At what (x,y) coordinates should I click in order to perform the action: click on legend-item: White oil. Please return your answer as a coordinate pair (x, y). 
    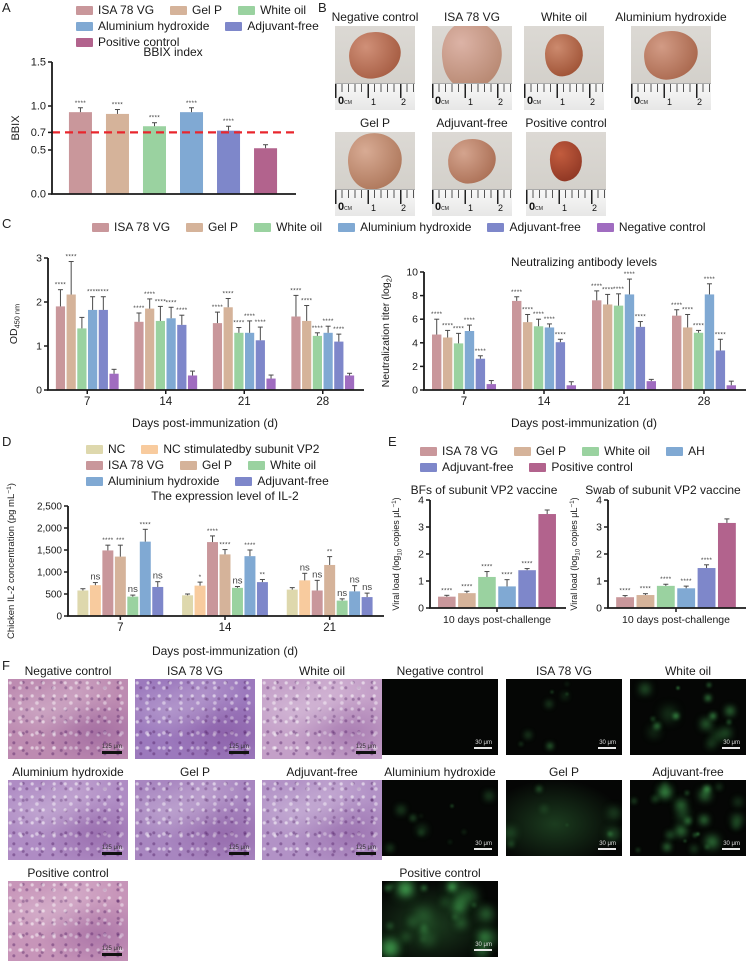
    Looking at the image, I should click on (288, 227).